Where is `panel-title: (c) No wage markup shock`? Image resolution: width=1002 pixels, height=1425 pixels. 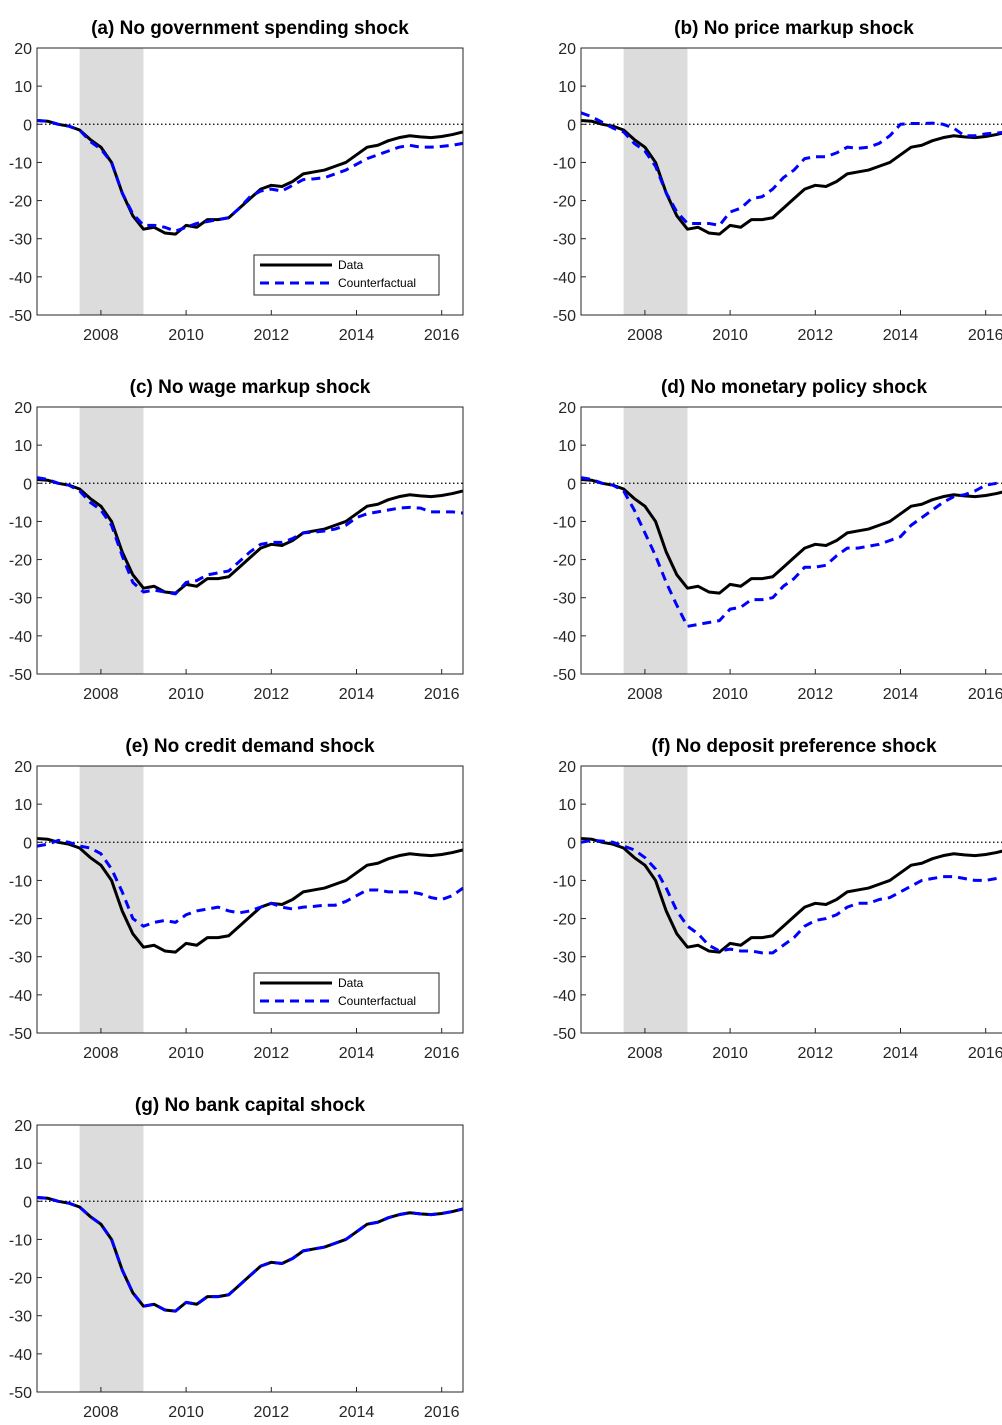
panel-title: (c) No wage markup shock is located at coordinates (250, 387).